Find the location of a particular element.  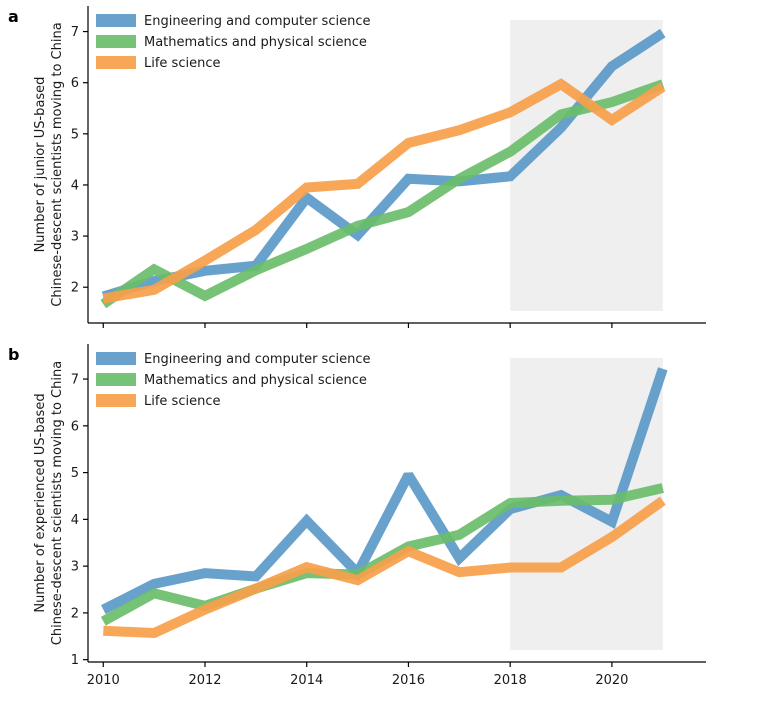

y-axis-label-line-1: Number of junior US-based is located at coordinates (40, 165).